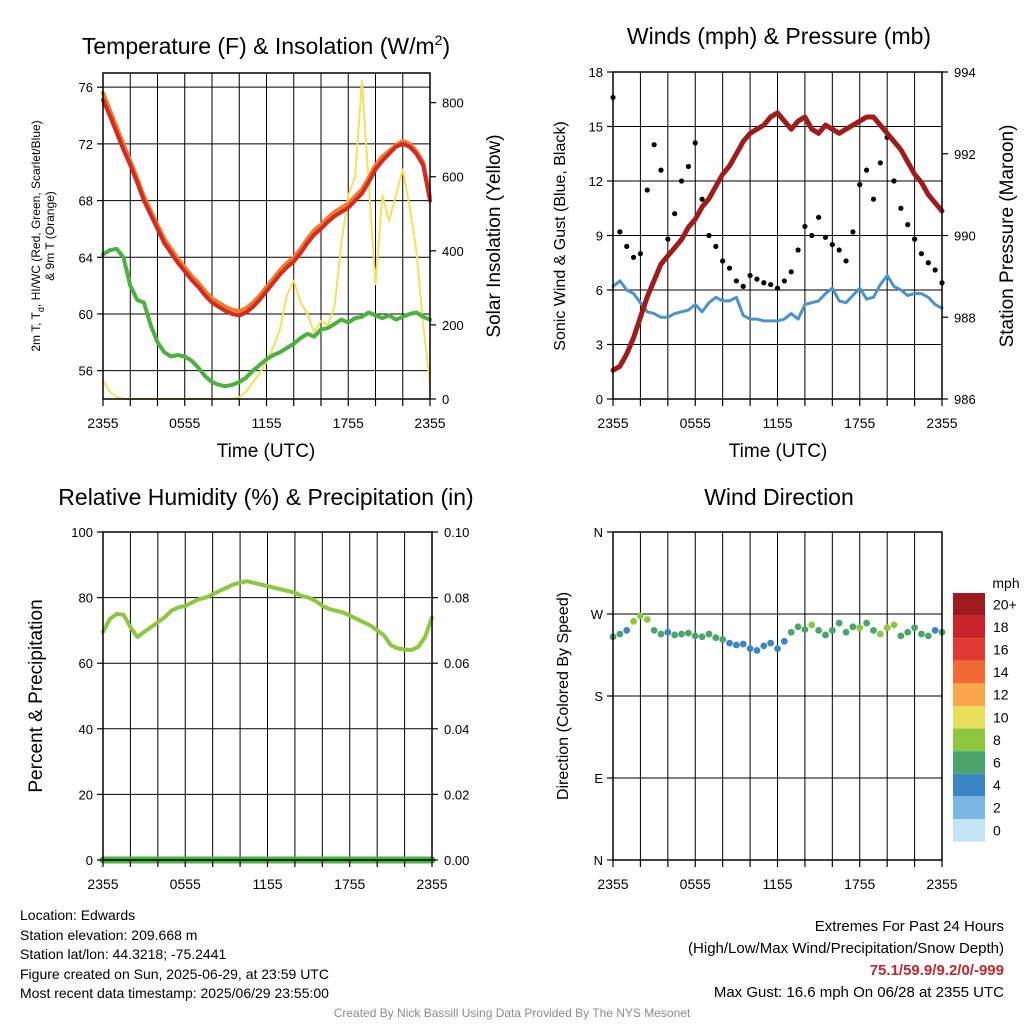 This screenshot has height=1024, width=1024. I want to click on y2-tick-label: 0, so click(445, 399).